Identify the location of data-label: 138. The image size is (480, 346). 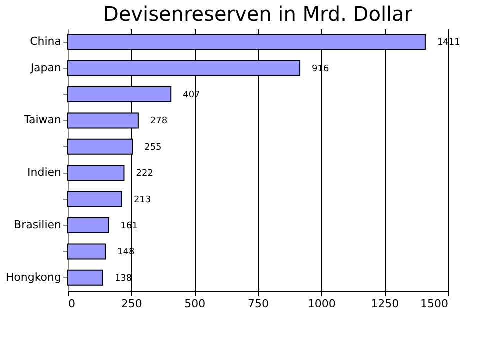
(123, 279).